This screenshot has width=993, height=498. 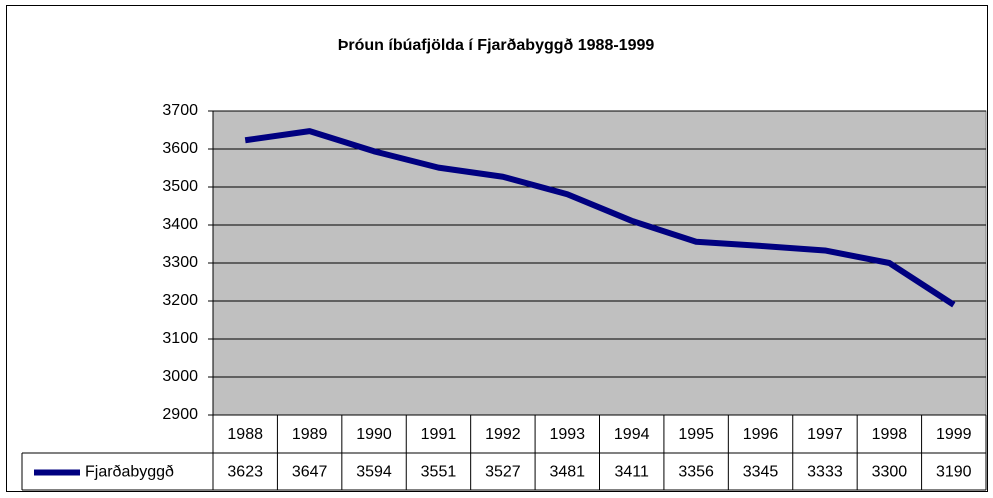 What do you see at coordinates (180, 300) in the screenshot?
I see `y-tick-label: 3200` at bounding box center [180, 300].